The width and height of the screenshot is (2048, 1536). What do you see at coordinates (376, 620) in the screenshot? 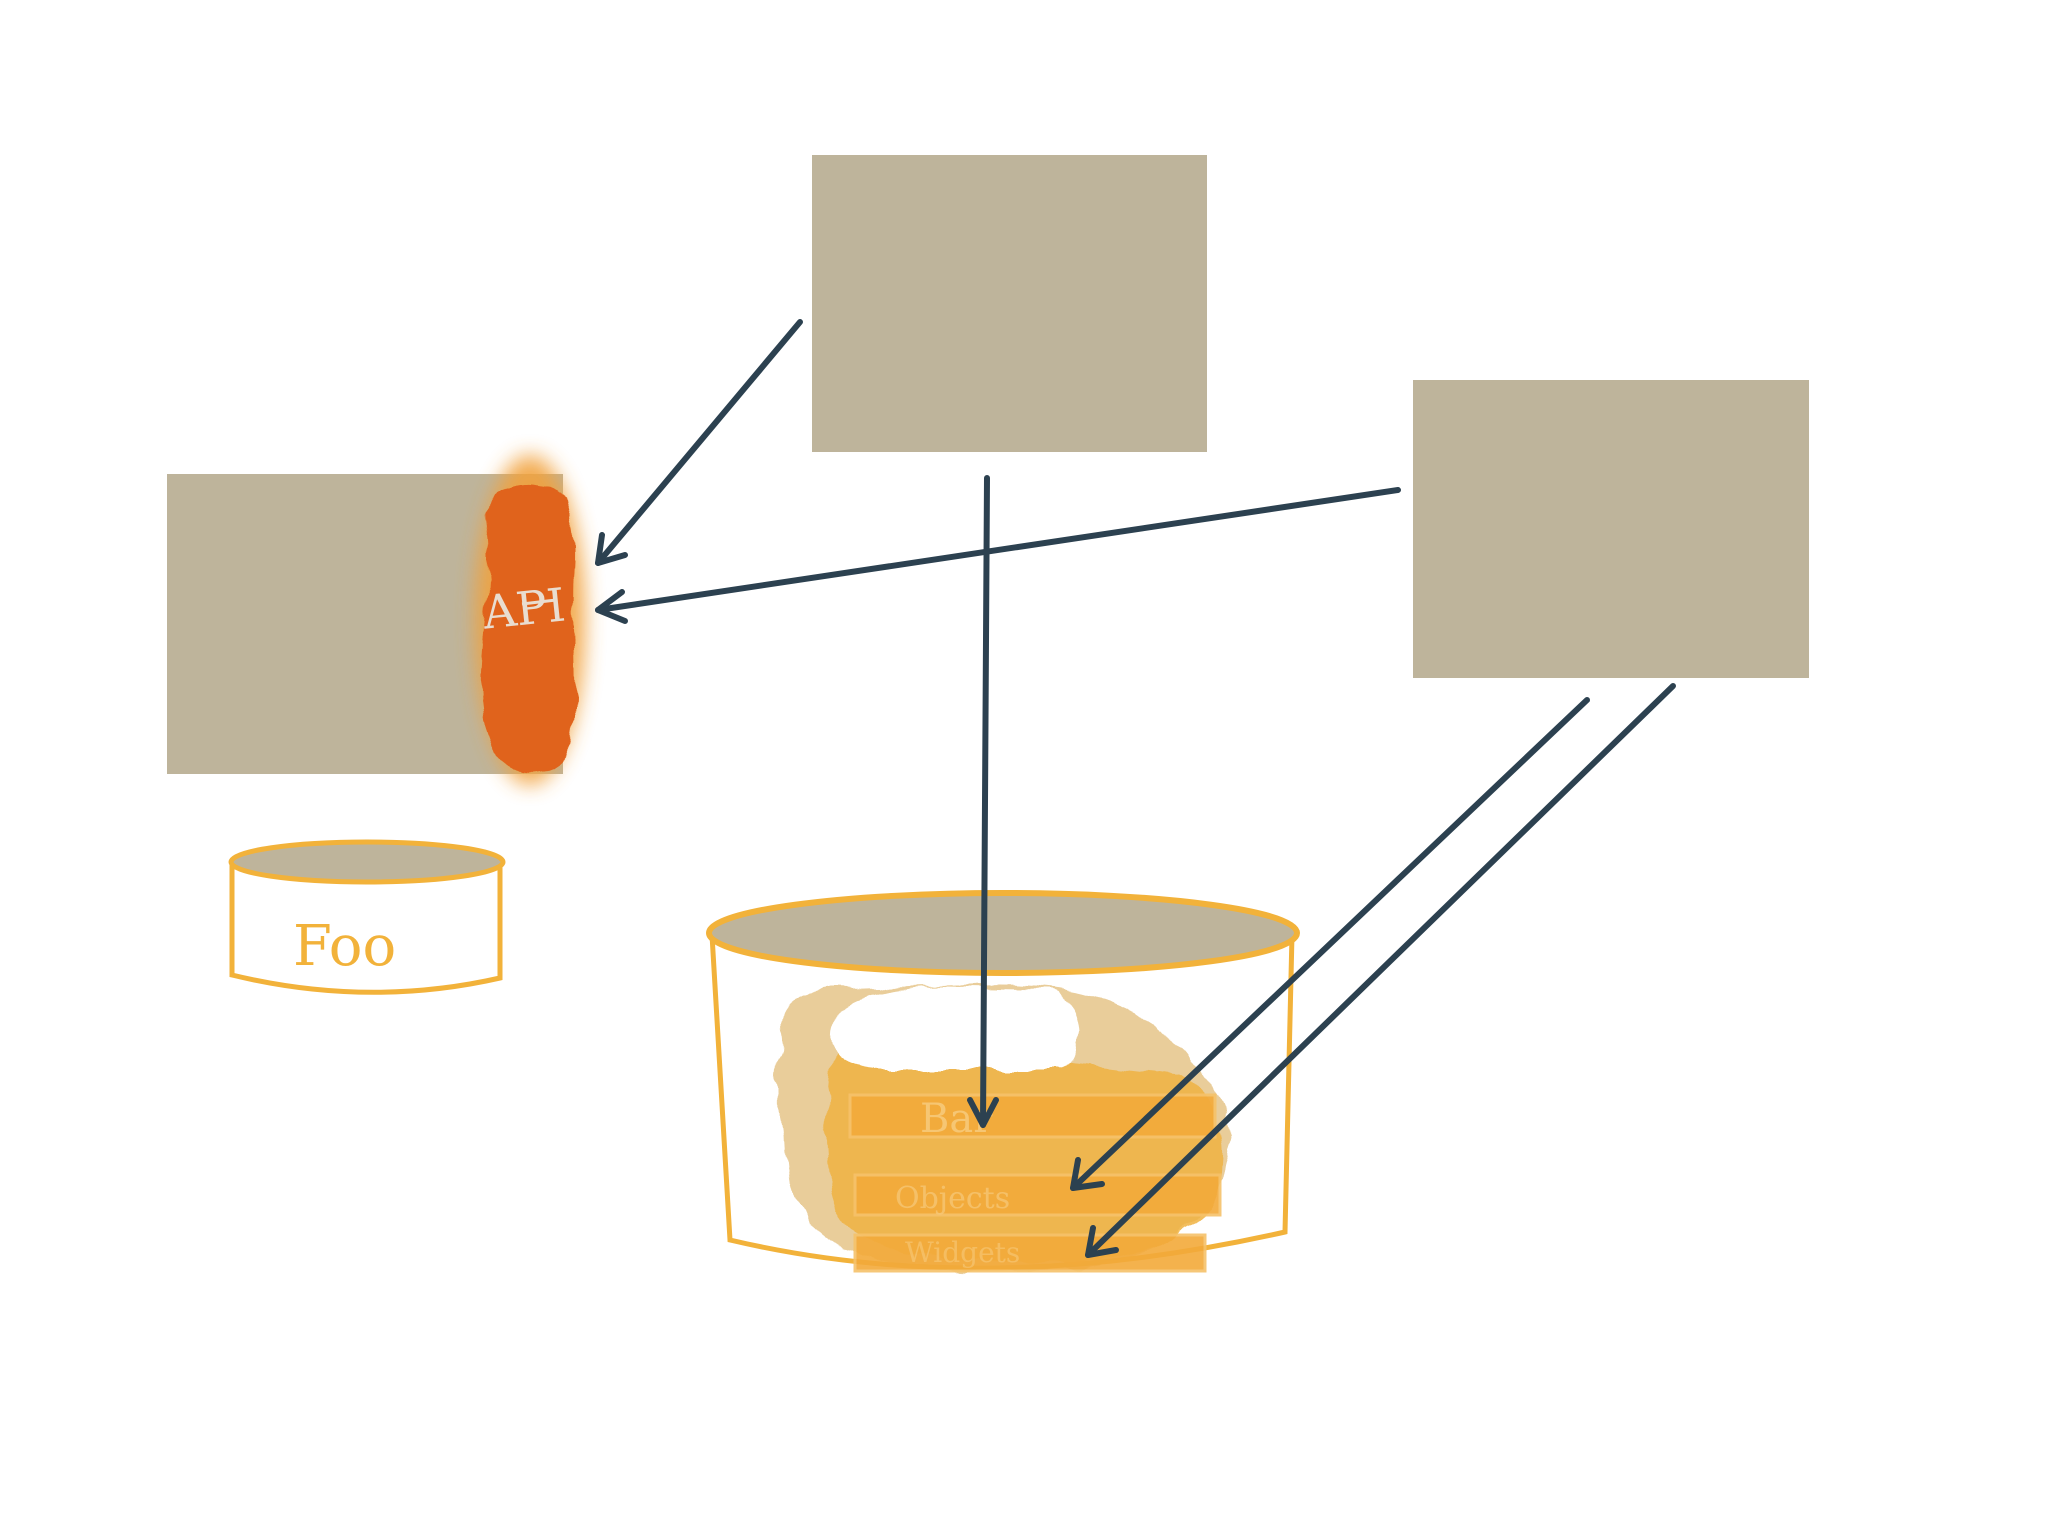
I see `api-service-group: API` at bounding box center [376, 620].